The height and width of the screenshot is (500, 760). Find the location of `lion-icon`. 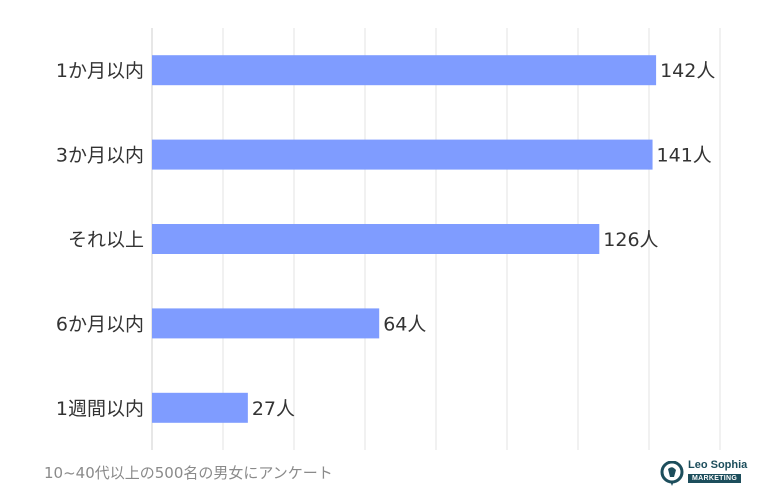

lion-icon is located at coordinates (672, 473).